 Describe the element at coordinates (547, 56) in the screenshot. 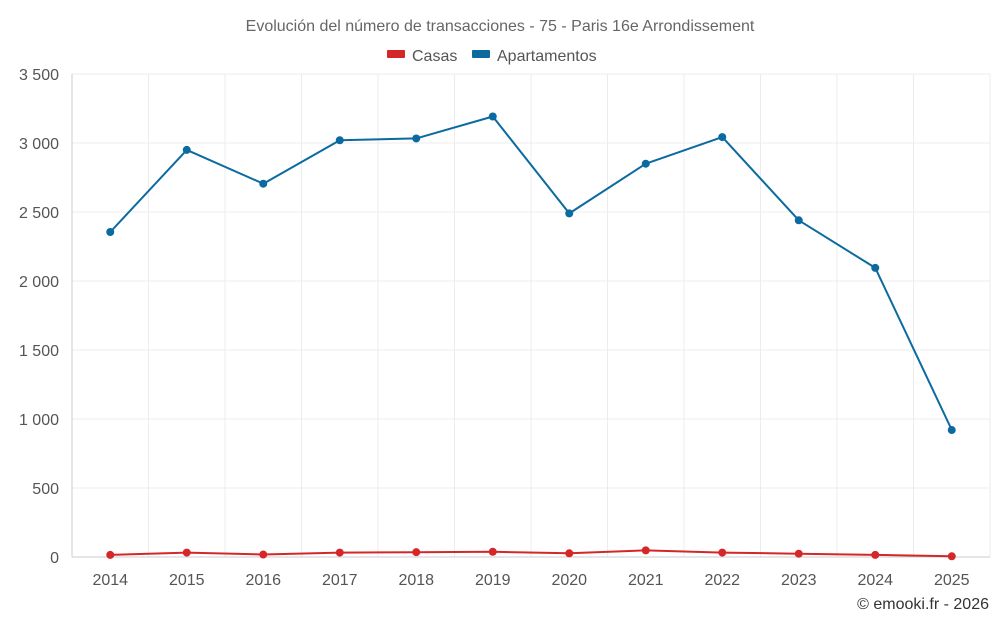

I see `legend-label-apartamentos: Apartamentos` at that location.